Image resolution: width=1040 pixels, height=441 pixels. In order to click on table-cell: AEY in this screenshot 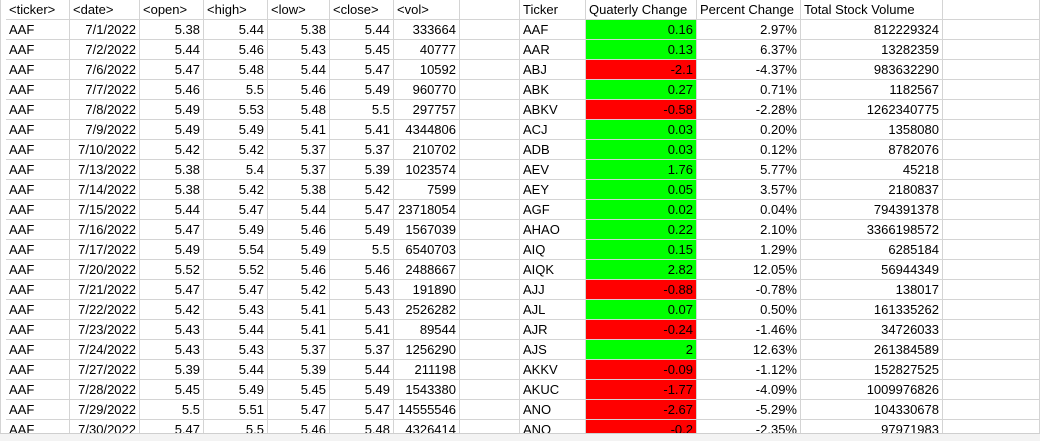, I will do `click(553, 190)`.